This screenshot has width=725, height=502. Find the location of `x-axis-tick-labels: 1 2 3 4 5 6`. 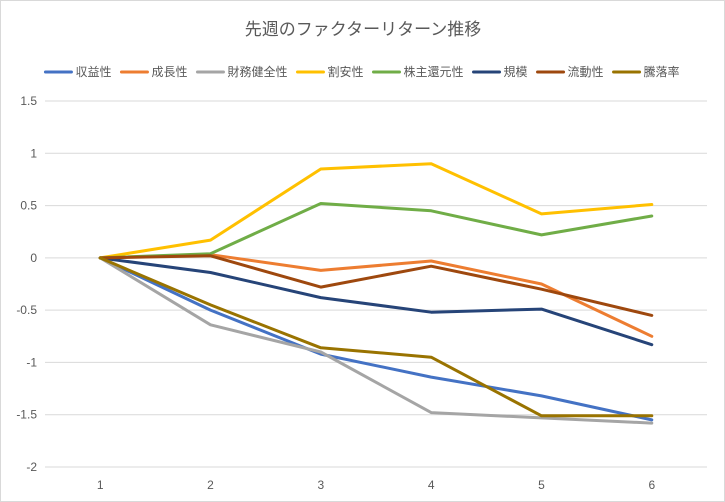

x-axis-tick-labels: 1 2 3 4 5 6 is located at coordinates (376, 485).